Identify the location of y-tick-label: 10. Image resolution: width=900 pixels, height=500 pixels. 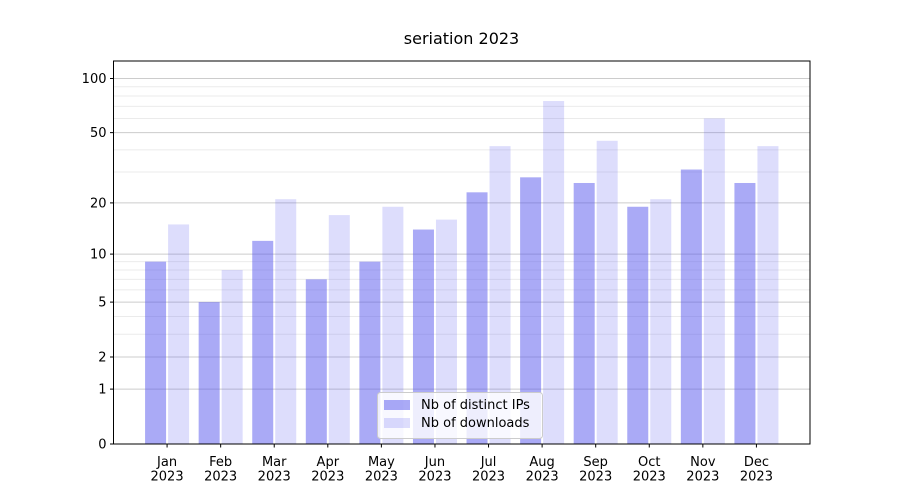
(98, 255).